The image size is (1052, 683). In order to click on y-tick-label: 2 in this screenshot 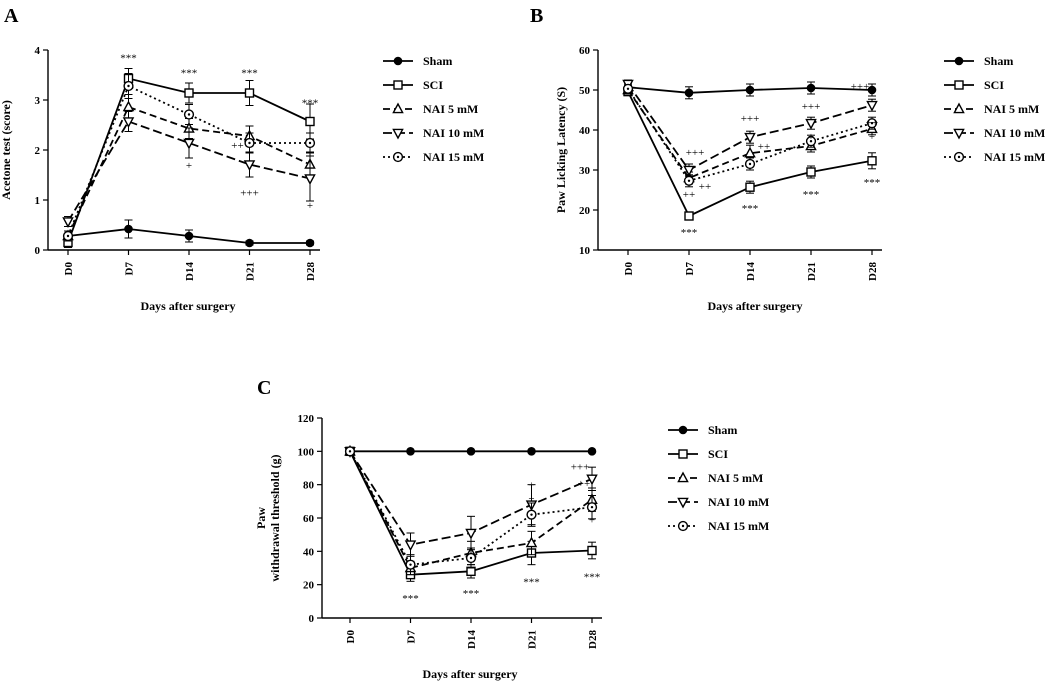, I will do `click(38, 151)`.